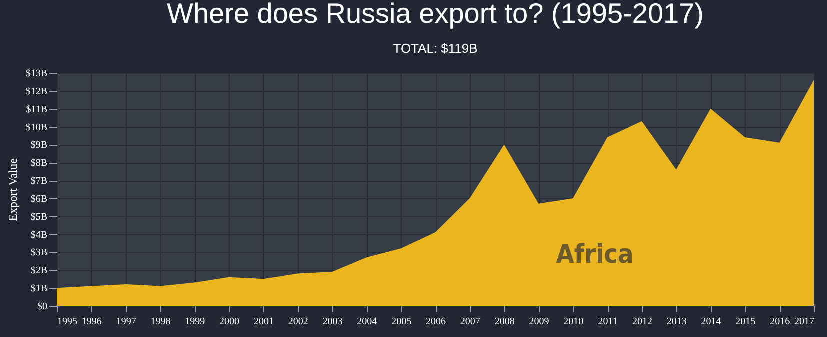 Image resolution: width=827 pixels, height=337 pixels. I want to click on y-tick-label: $3B, so click(39, 253).